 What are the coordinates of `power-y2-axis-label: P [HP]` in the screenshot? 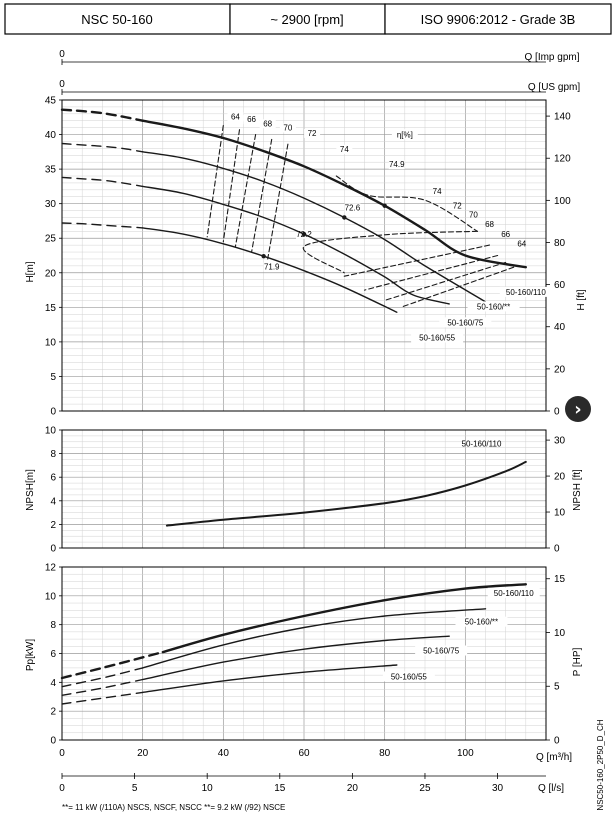 It's located at (577, 661).